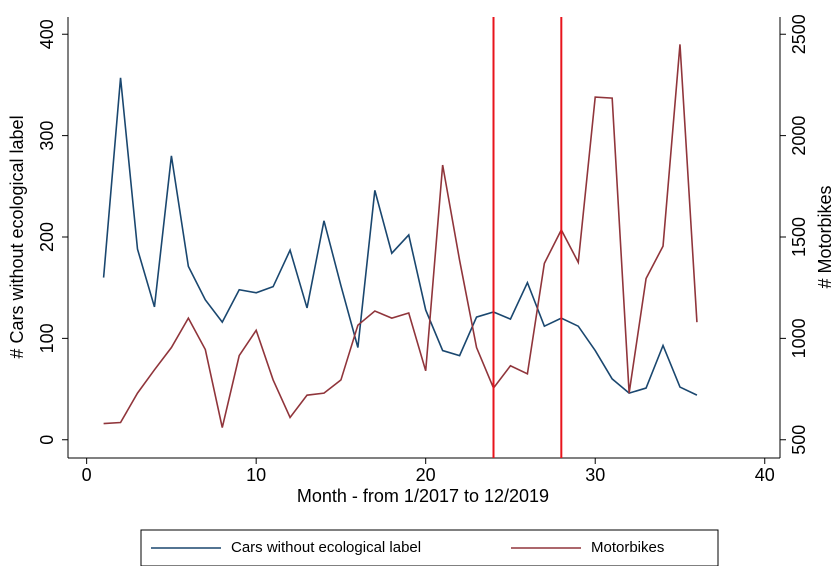  What do you see at coordinates (799, 237) in the screenshot?
I see `y2-tick-label: 1500` at bounding box center [799, 237].